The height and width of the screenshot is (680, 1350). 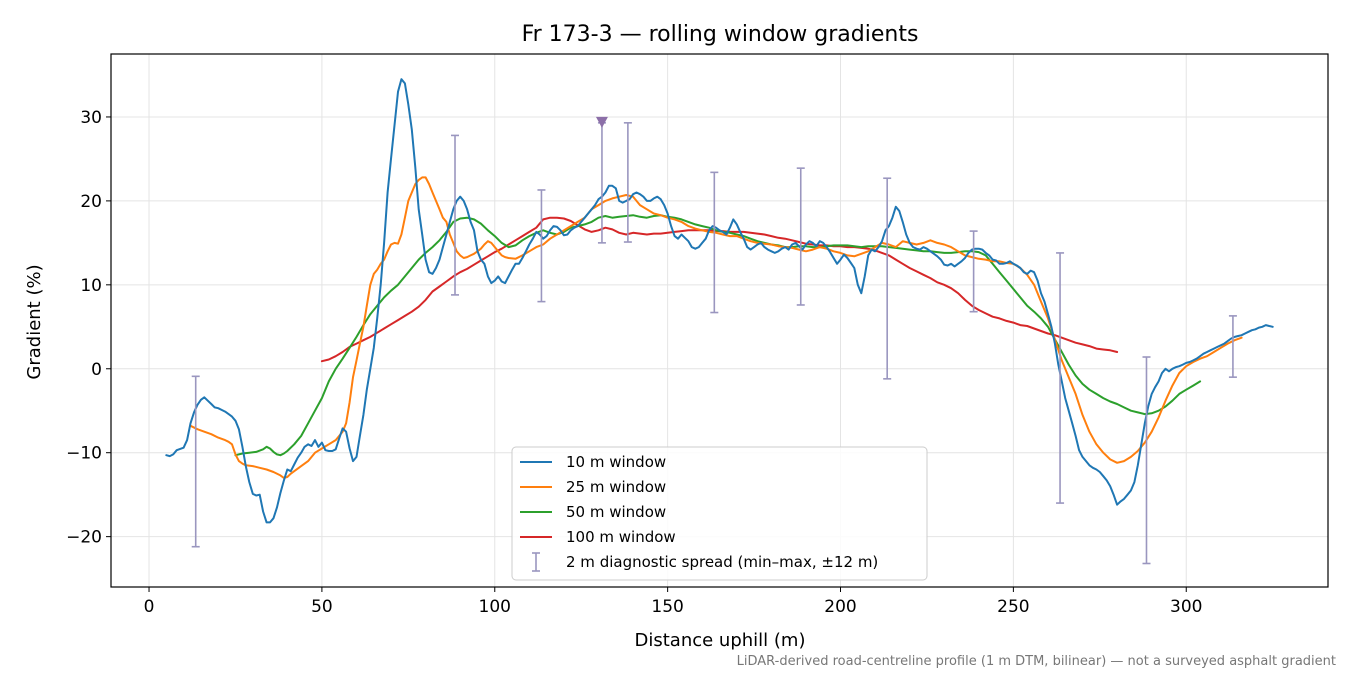 What do you see at coordinates (616, 487) in the screenshot?
I see `legend-label: 25 m window` at bounding box center [616, 487].